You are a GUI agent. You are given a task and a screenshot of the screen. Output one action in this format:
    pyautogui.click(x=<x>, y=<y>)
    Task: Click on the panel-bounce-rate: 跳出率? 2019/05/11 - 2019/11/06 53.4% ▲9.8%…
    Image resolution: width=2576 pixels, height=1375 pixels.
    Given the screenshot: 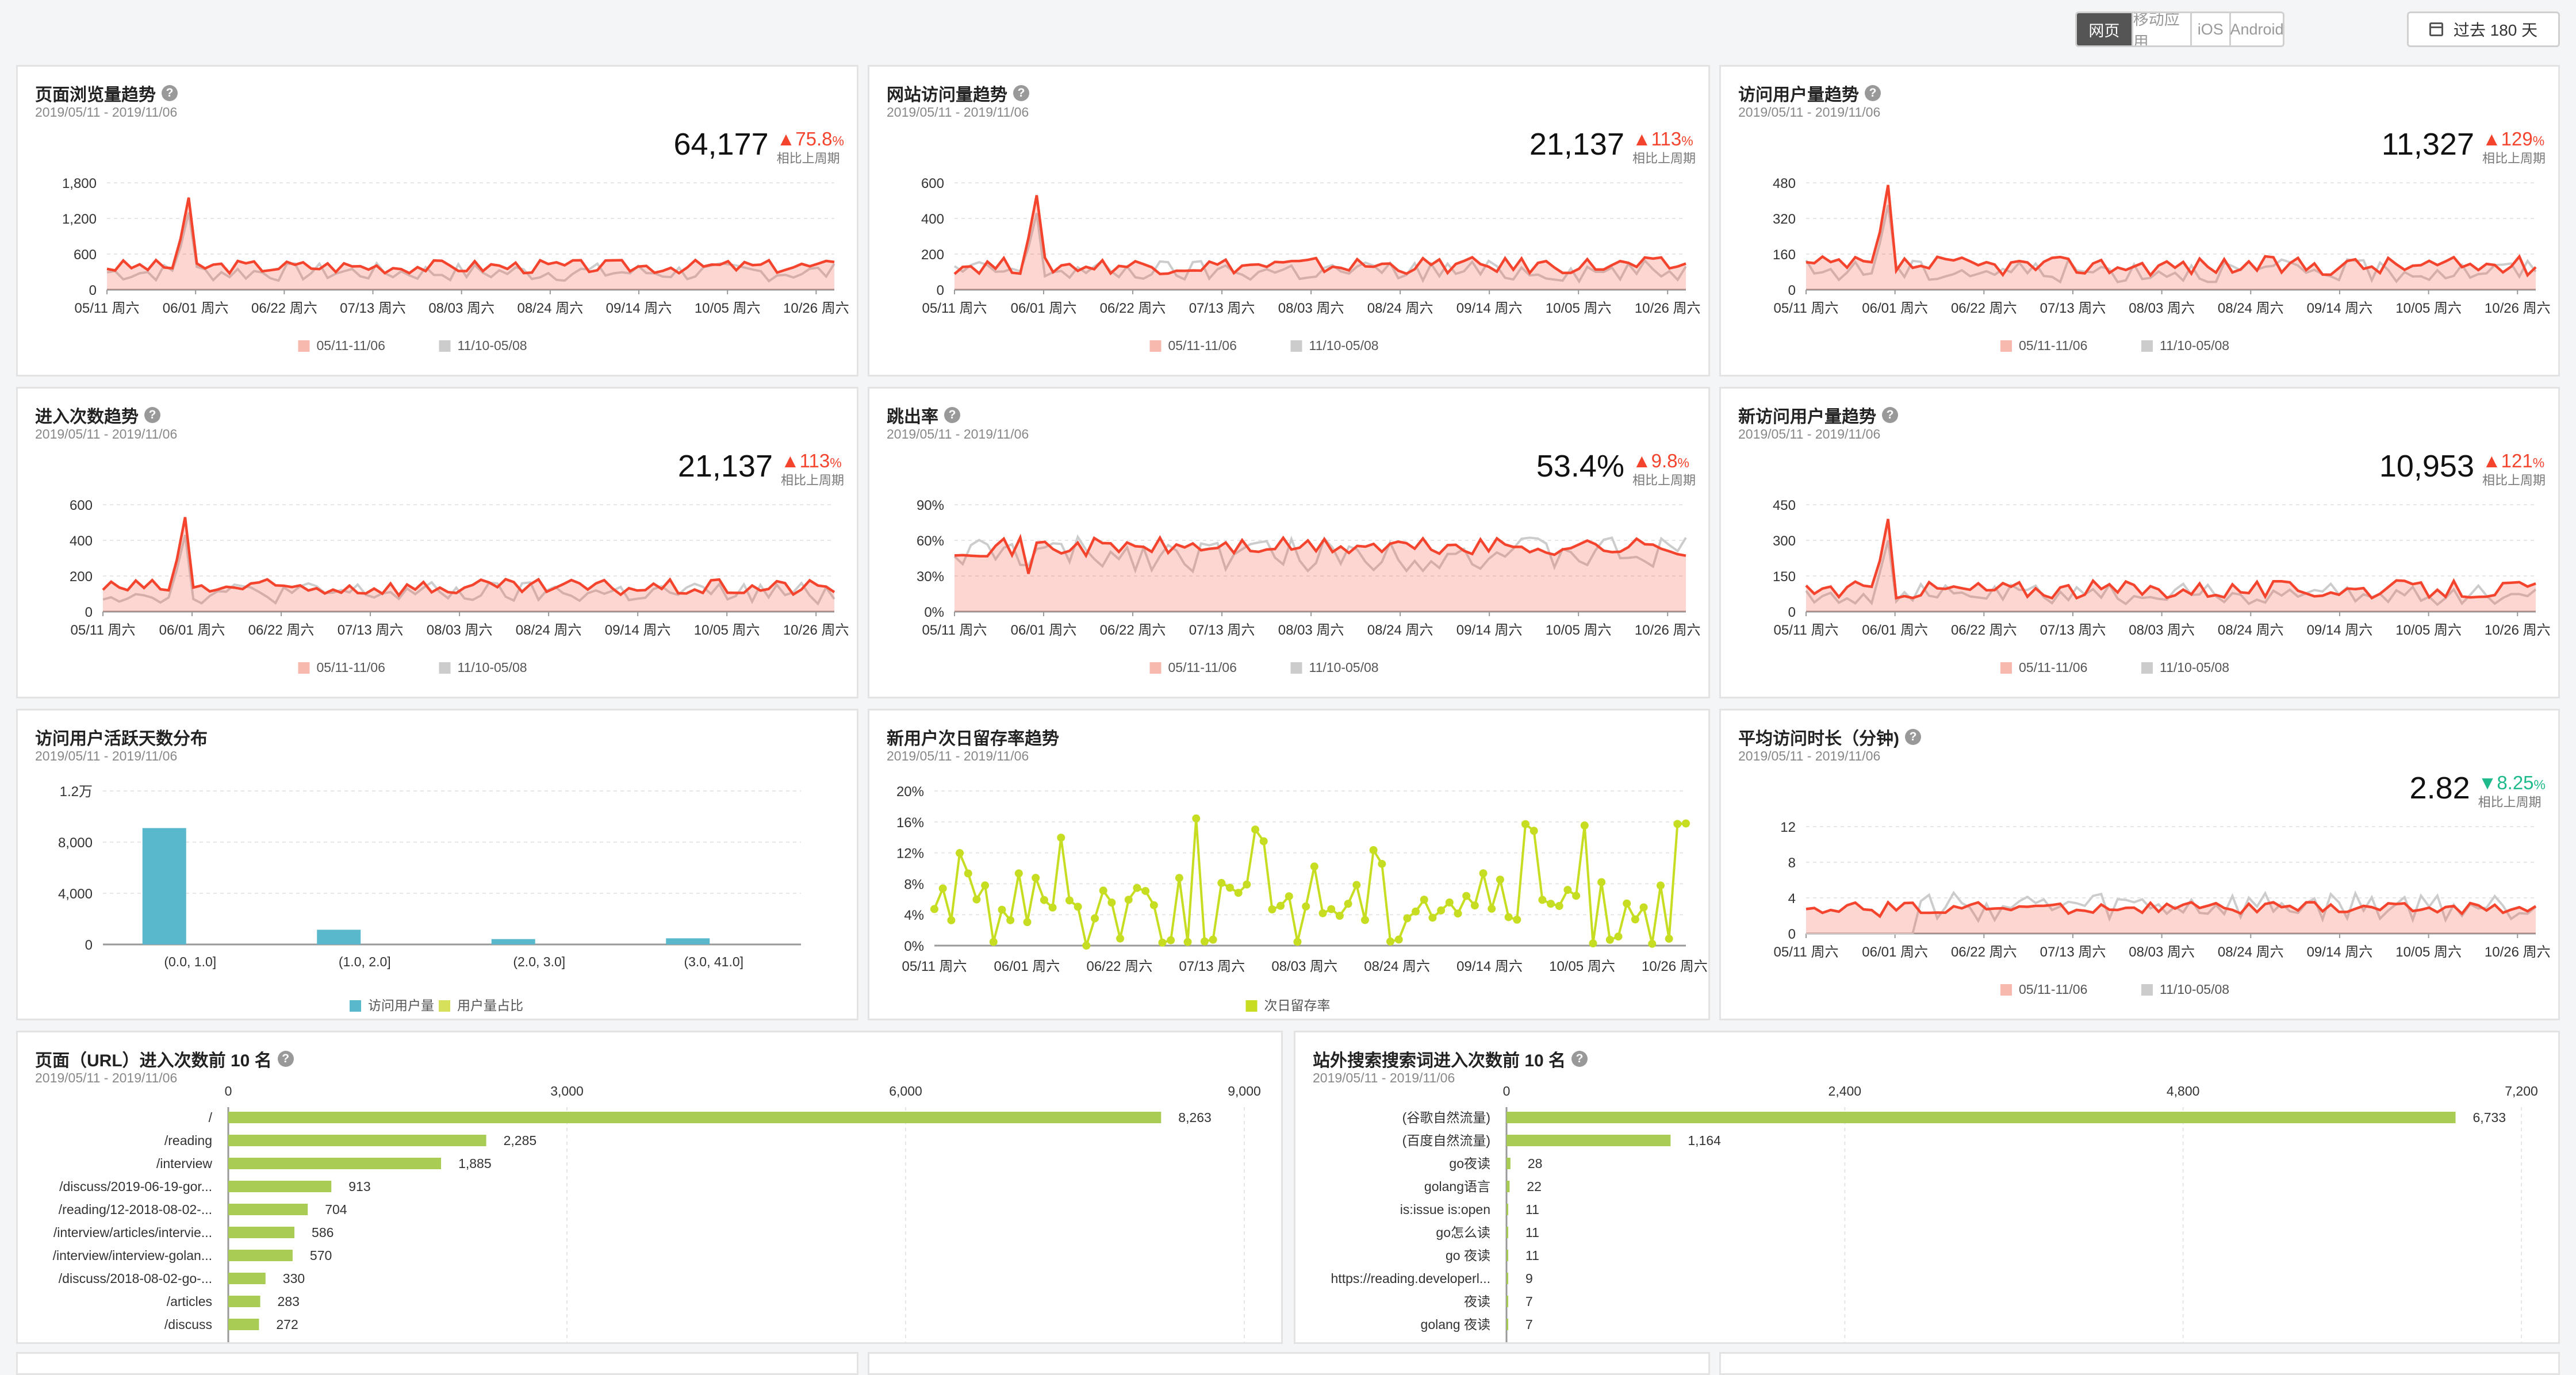 What is the action you would take?
    pyautogui.click(x=1289, y=542)
    